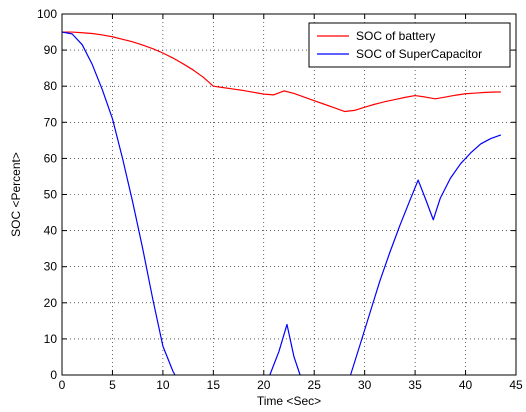  Describe the element at coordinates (53, 375) in the screenshot. I see `y-tick-label: 0` at that location.